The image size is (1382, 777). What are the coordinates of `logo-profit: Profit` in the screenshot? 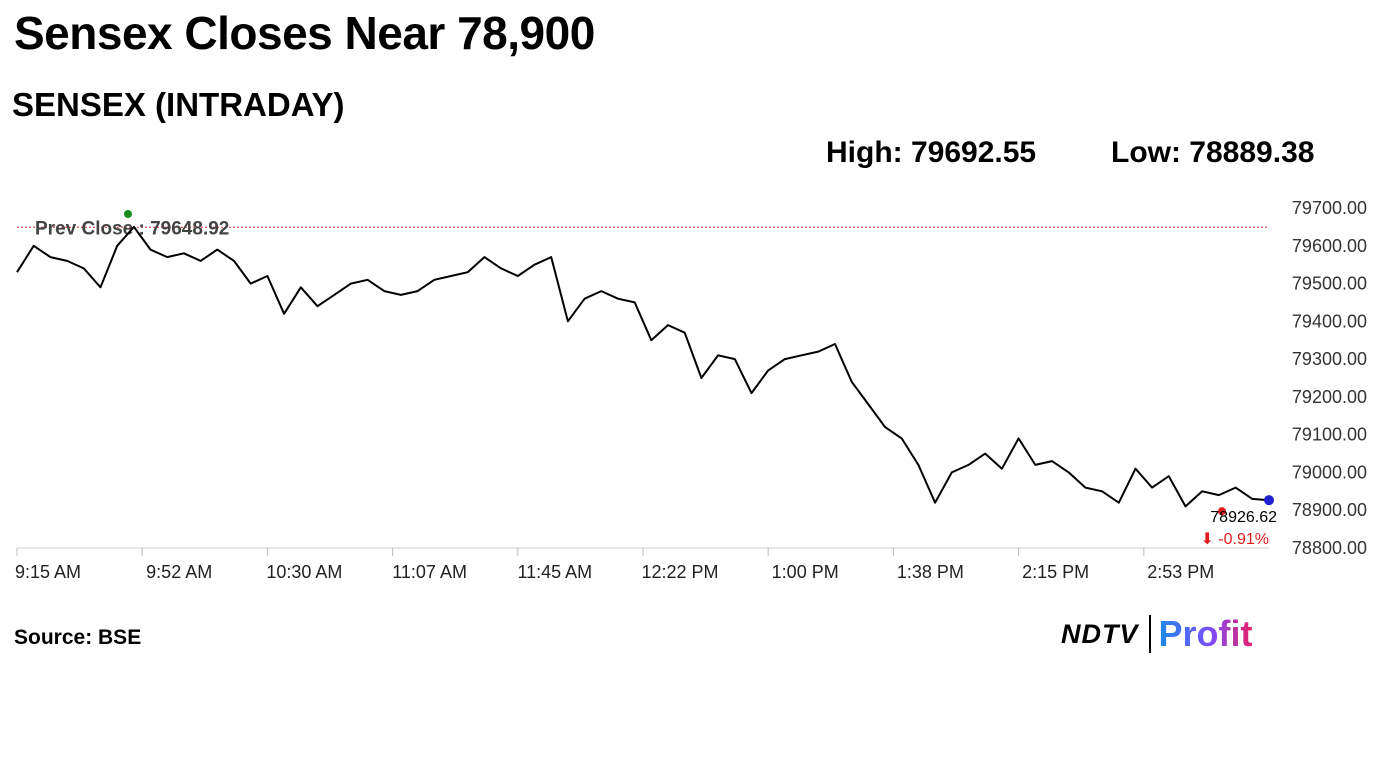 It's located at (1205, 633).